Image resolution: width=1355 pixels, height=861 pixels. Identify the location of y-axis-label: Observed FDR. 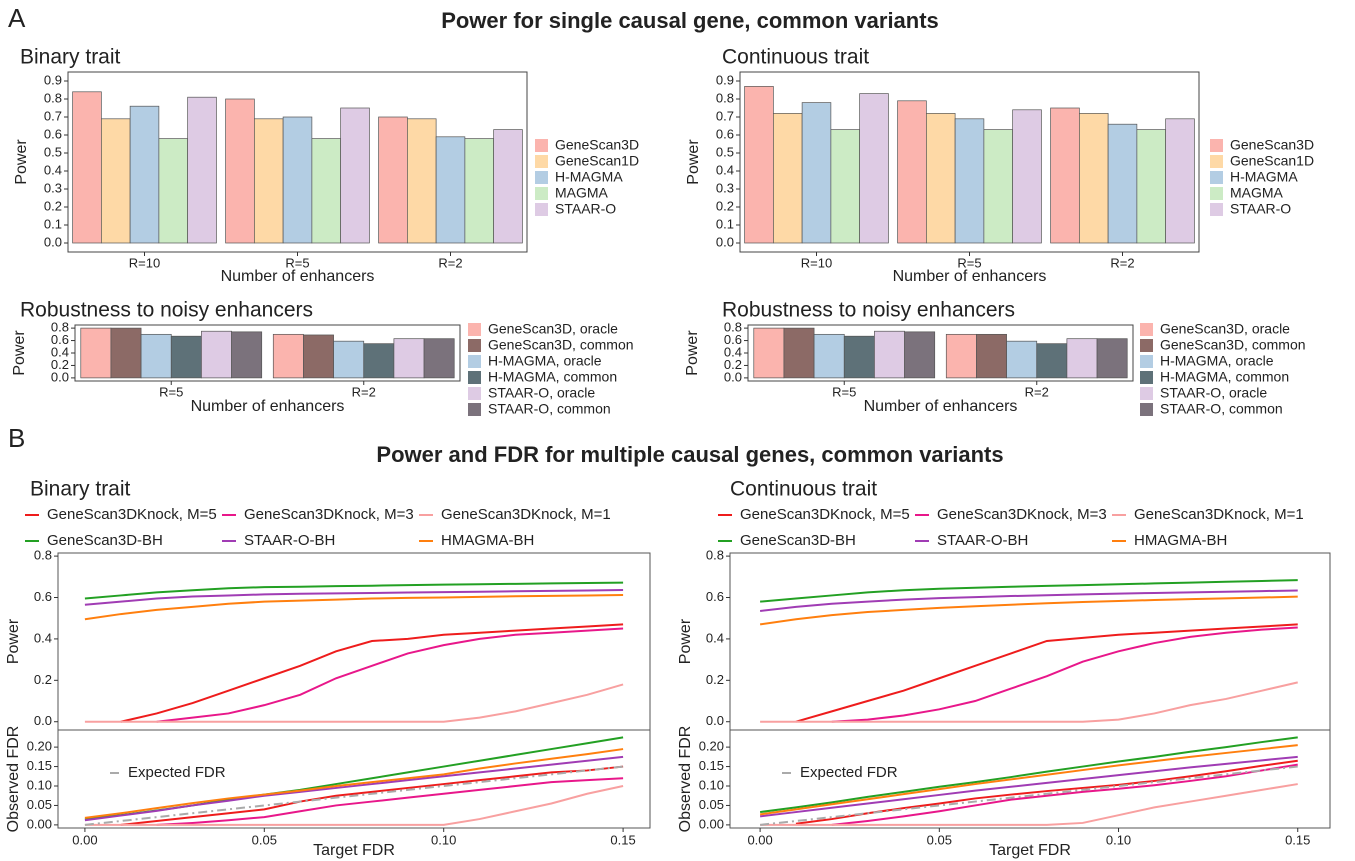
(13, 779).